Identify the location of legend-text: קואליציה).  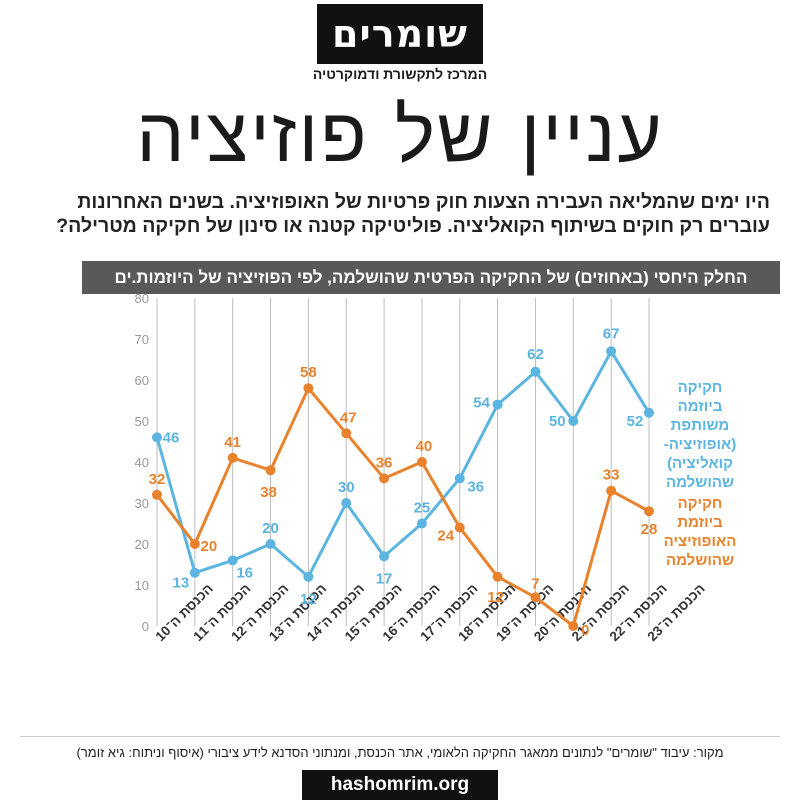
(700, 463).